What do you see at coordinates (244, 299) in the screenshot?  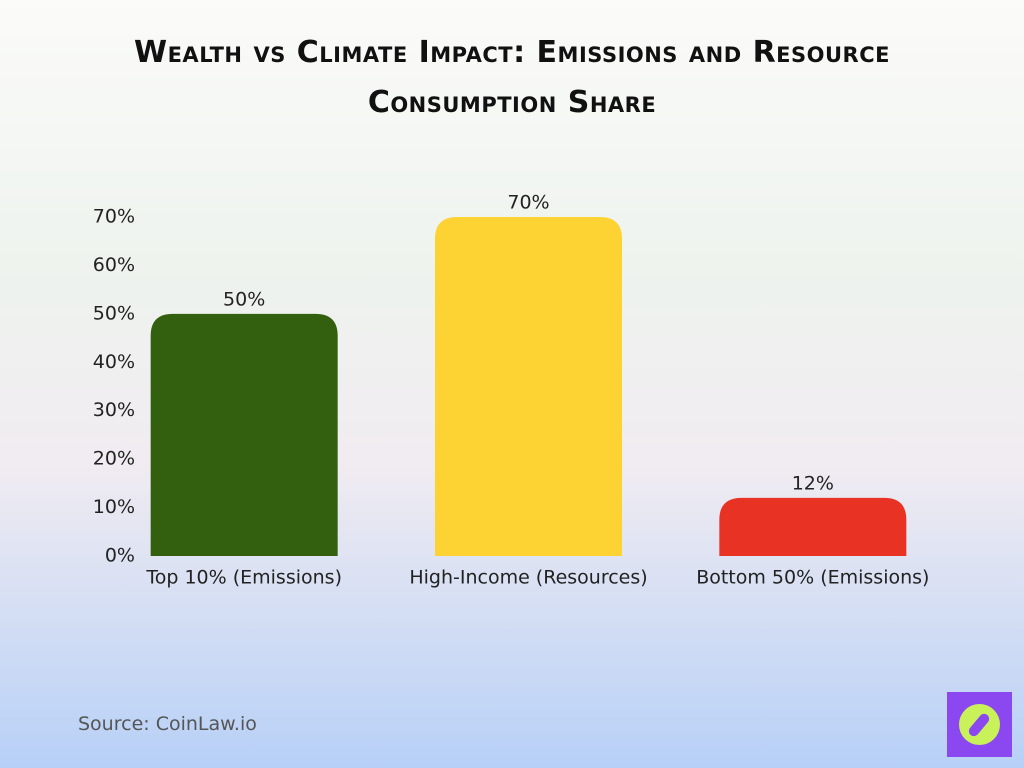 I see `value-label: 50%` at bounding box center [244, 299].